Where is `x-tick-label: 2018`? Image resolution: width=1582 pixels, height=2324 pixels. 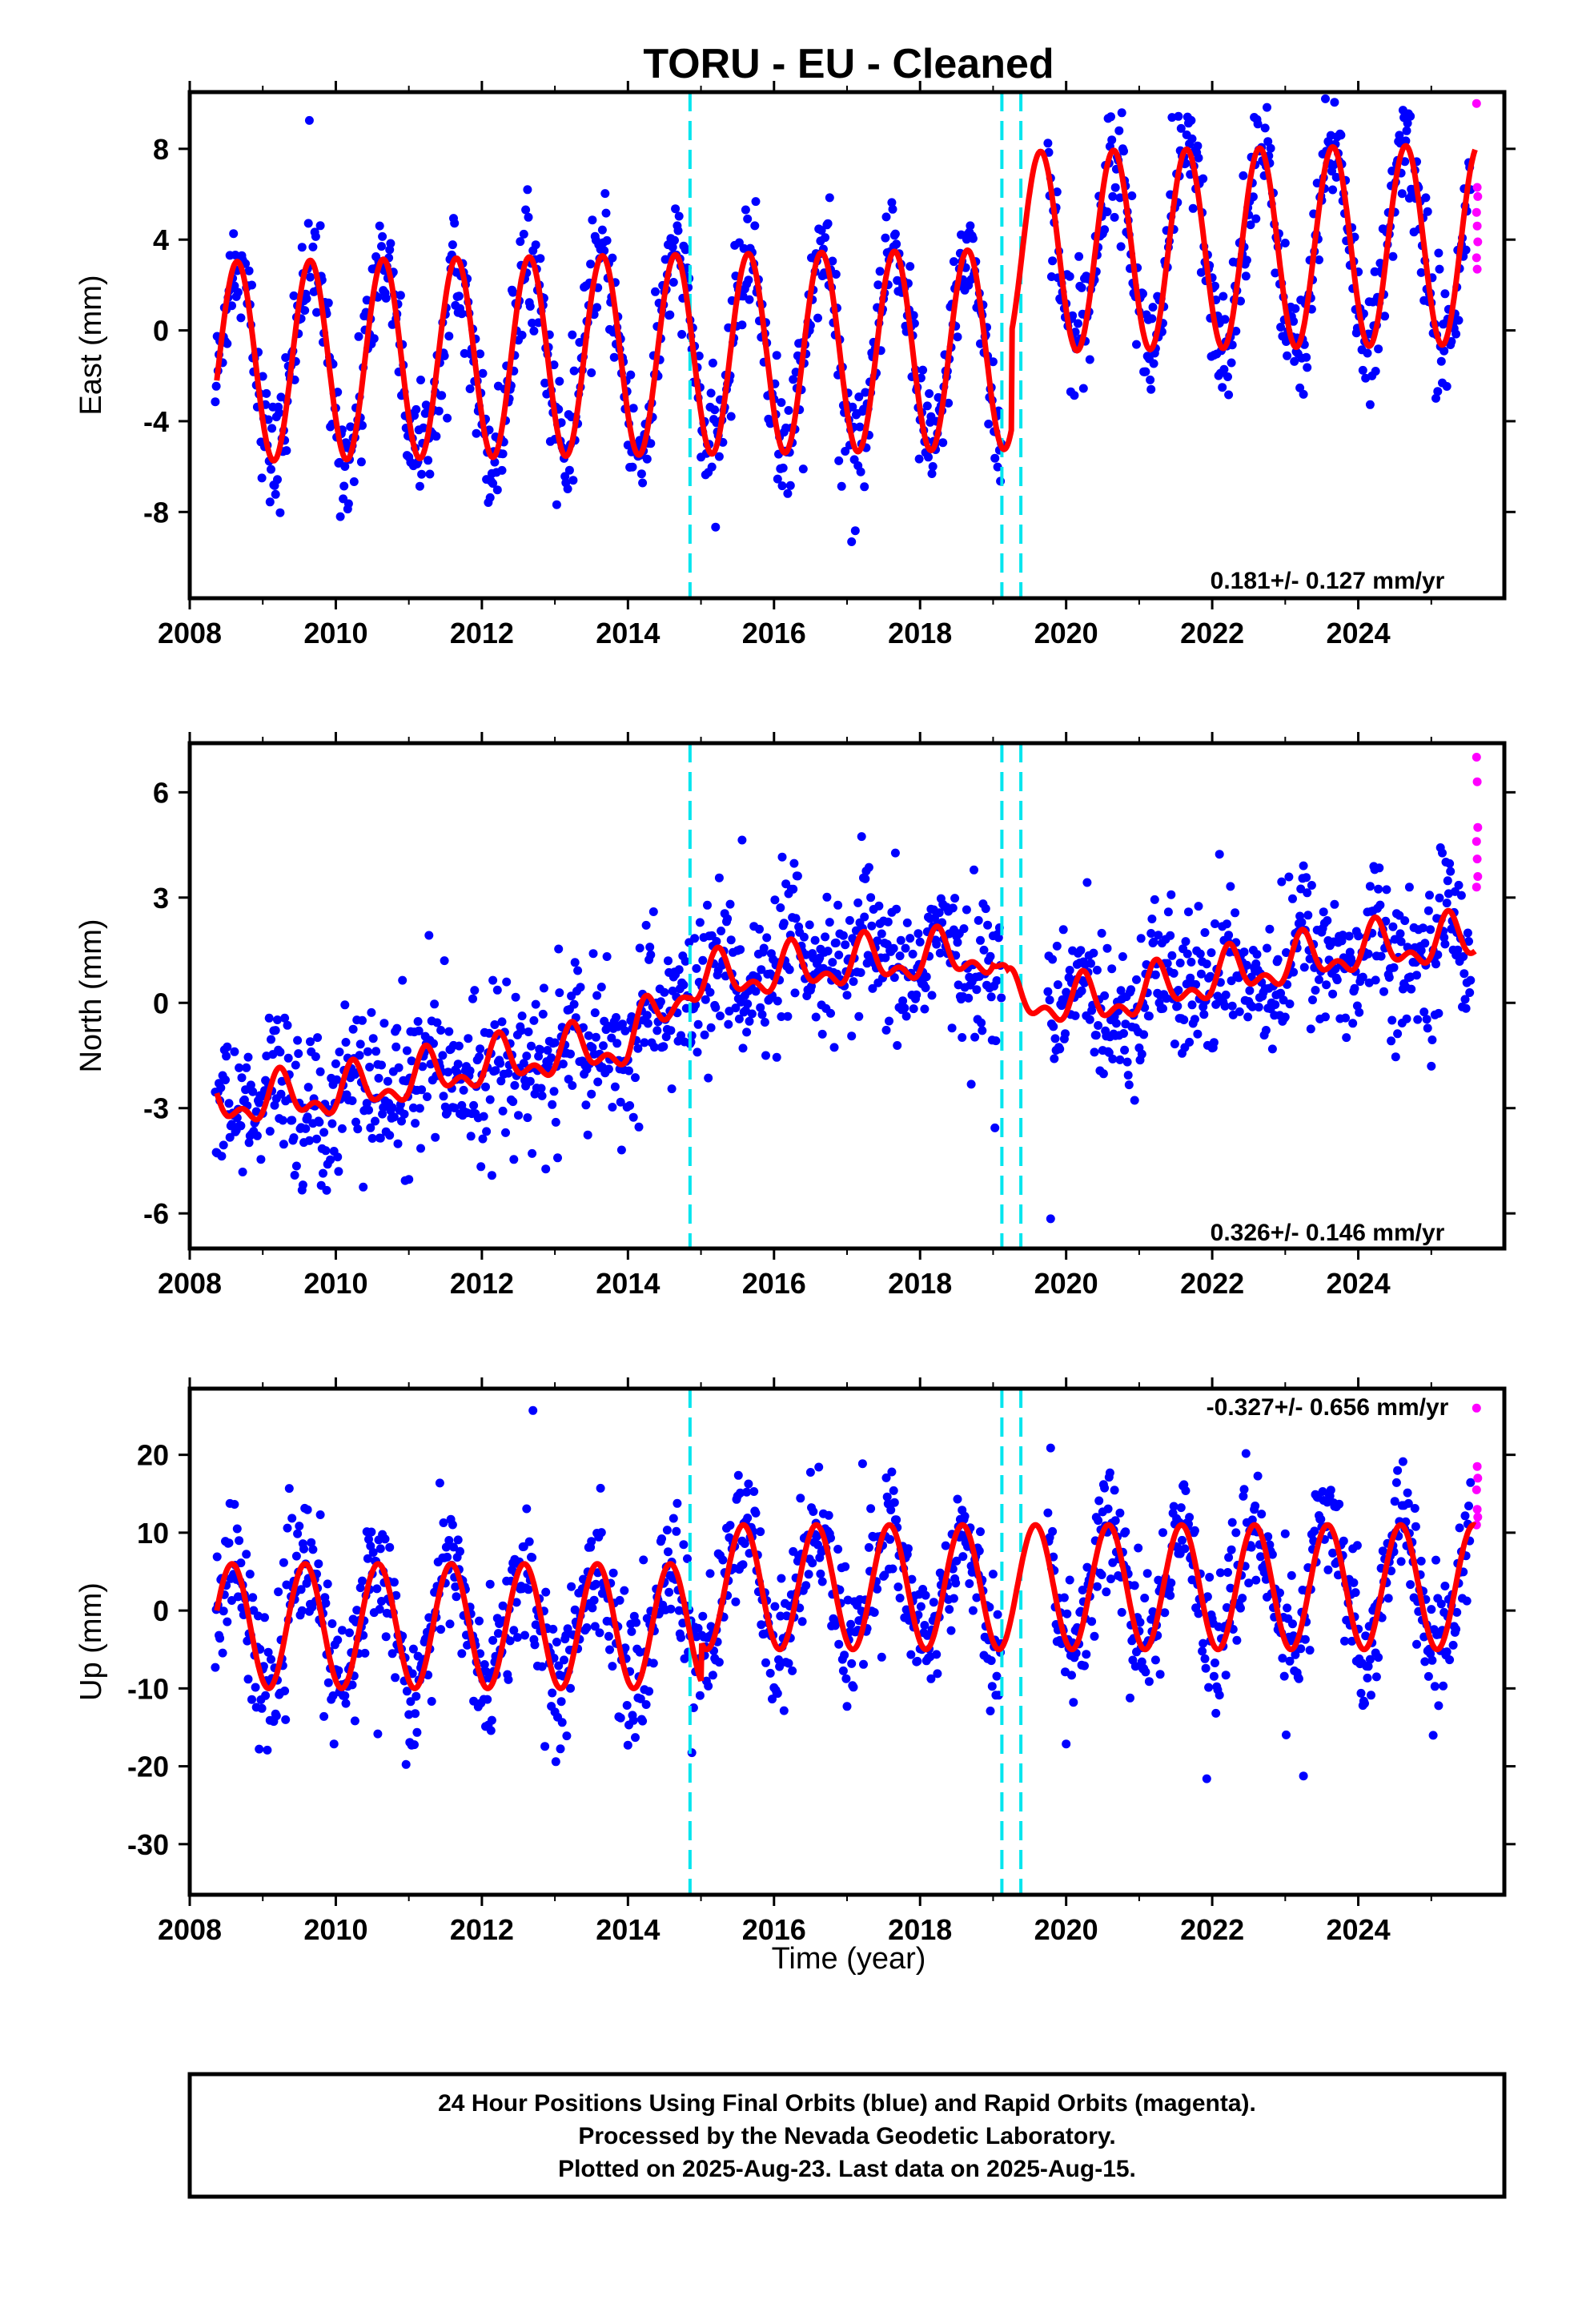 x-tick-label: 2018 is located at coordinates (920, 633).